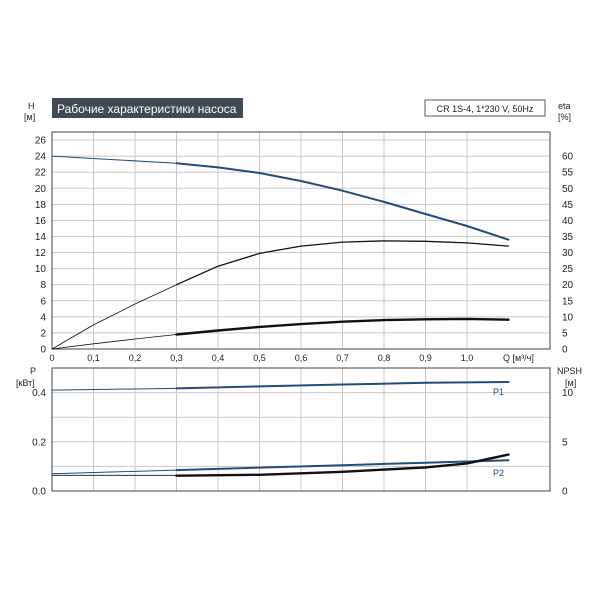 Image resolution: width=600 pixels, height=600 pixels. Describe the element at coordinates (43, 301) in the screenshot. I see `head-tick-label: 6` at that location.